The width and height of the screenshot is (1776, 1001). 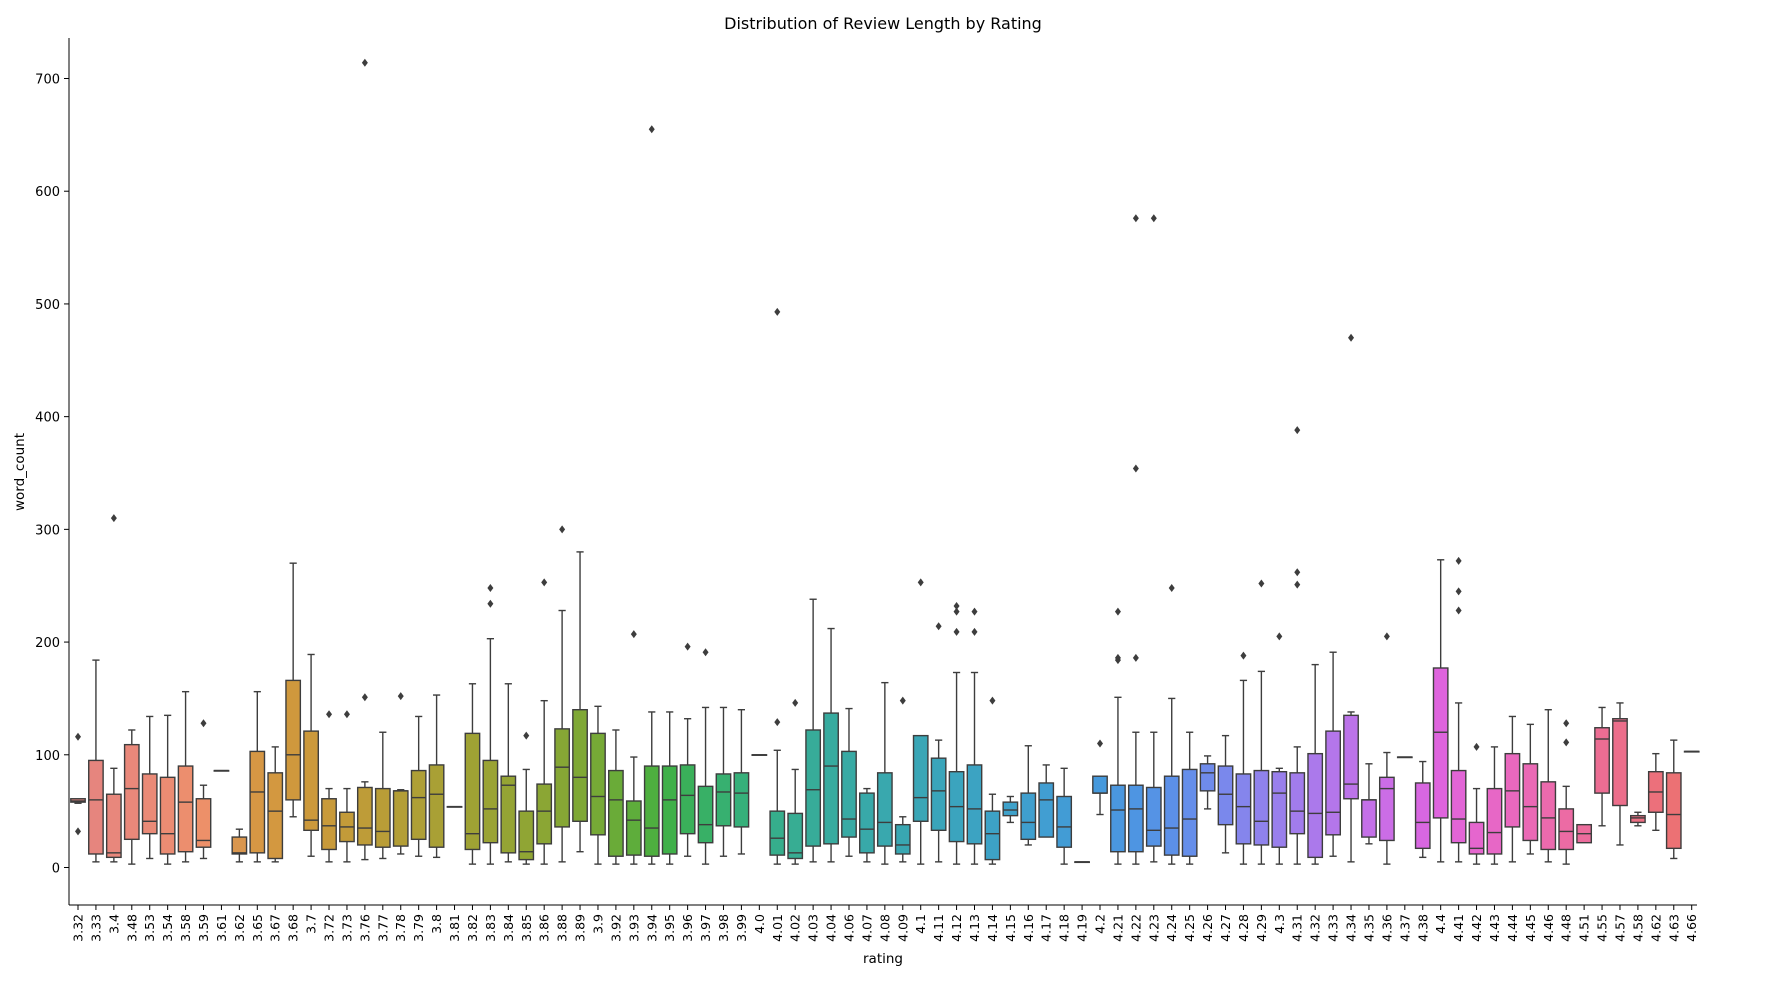 I want to click on box-3.88, so click(x=562, y=694).